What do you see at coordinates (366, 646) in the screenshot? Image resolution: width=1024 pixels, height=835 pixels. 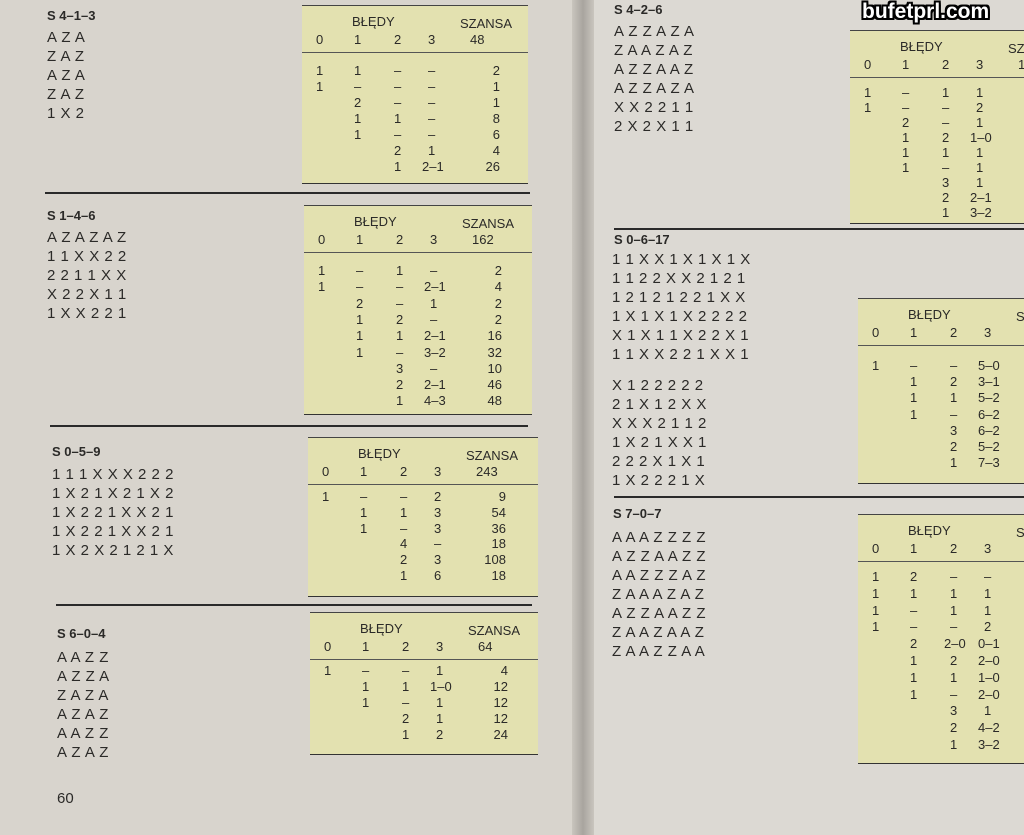 I see `column-header: 1` at bounding box center [366, 646].